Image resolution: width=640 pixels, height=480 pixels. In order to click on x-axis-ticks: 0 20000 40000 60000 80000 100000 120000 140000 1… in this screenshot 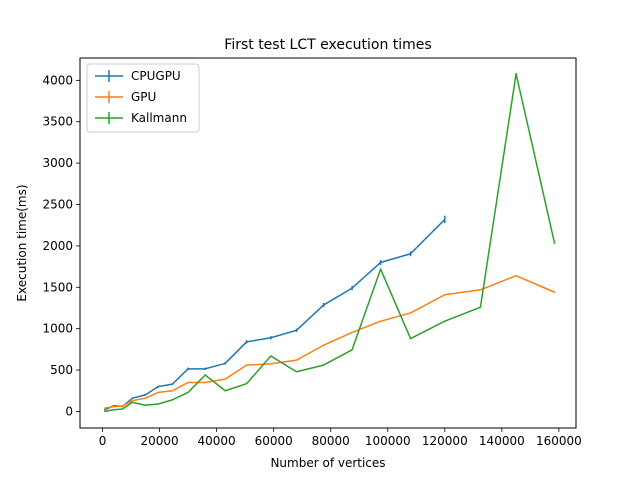, I will do `click(340, 438)`.